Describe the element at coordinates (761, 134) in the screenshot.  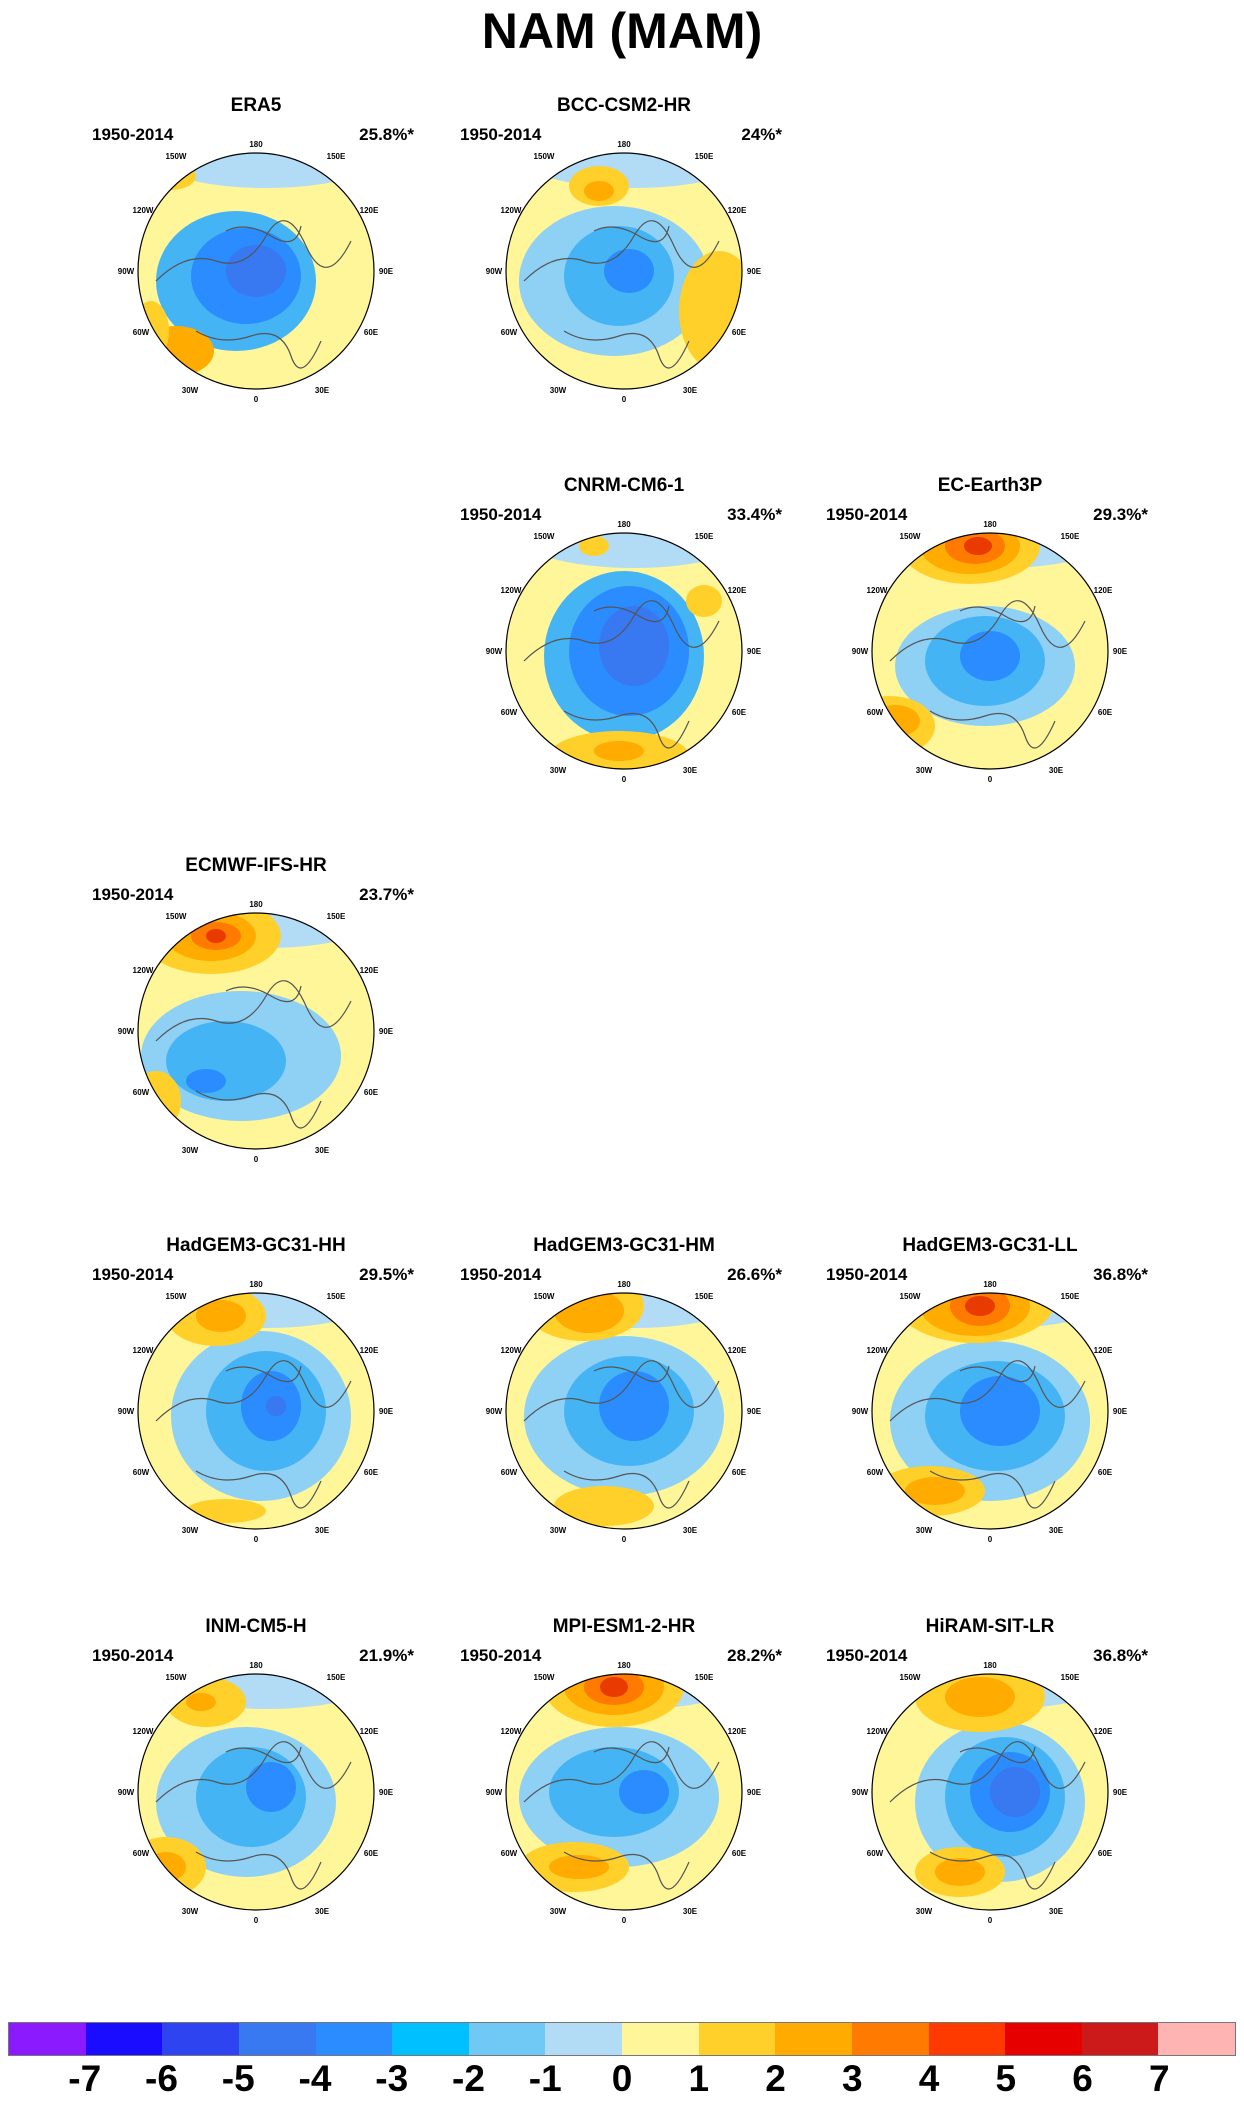
I see `panel-percent: 24%*` at that location.